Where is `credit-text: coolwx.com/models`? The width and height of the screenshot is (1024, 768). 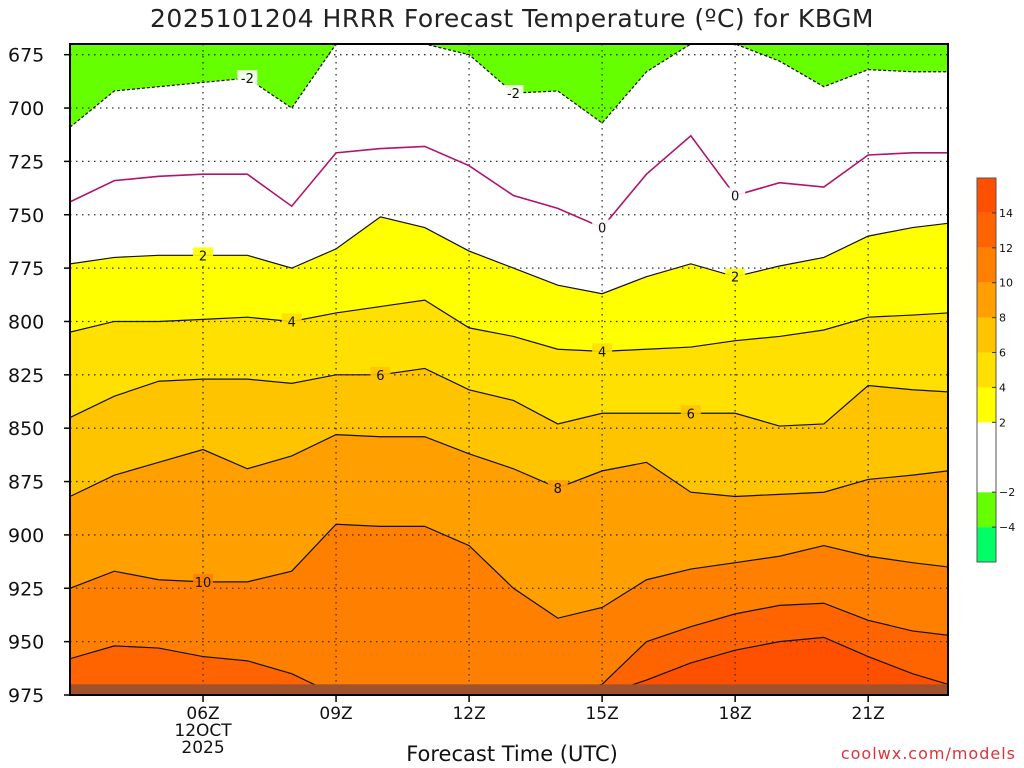
credit-text: coolwx.com/models is located at coordinates (928, 753).